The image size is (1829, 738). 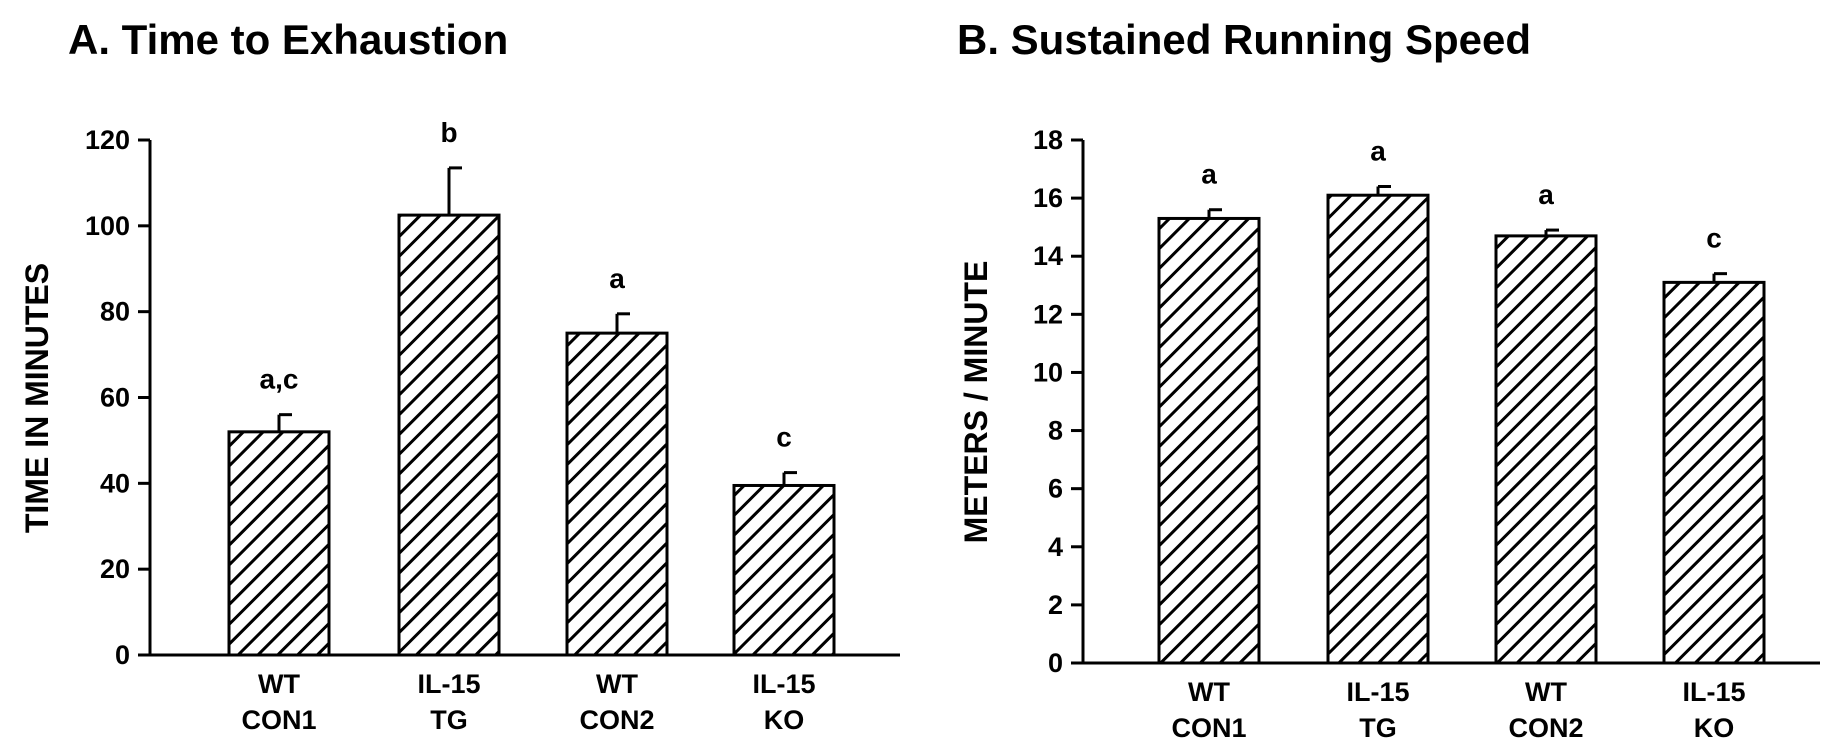 What do you see at coordinates (1055, 663) in the screenshot?
I see `chart-b-y-tick-label: 0` at bounding box center [1055, 663].